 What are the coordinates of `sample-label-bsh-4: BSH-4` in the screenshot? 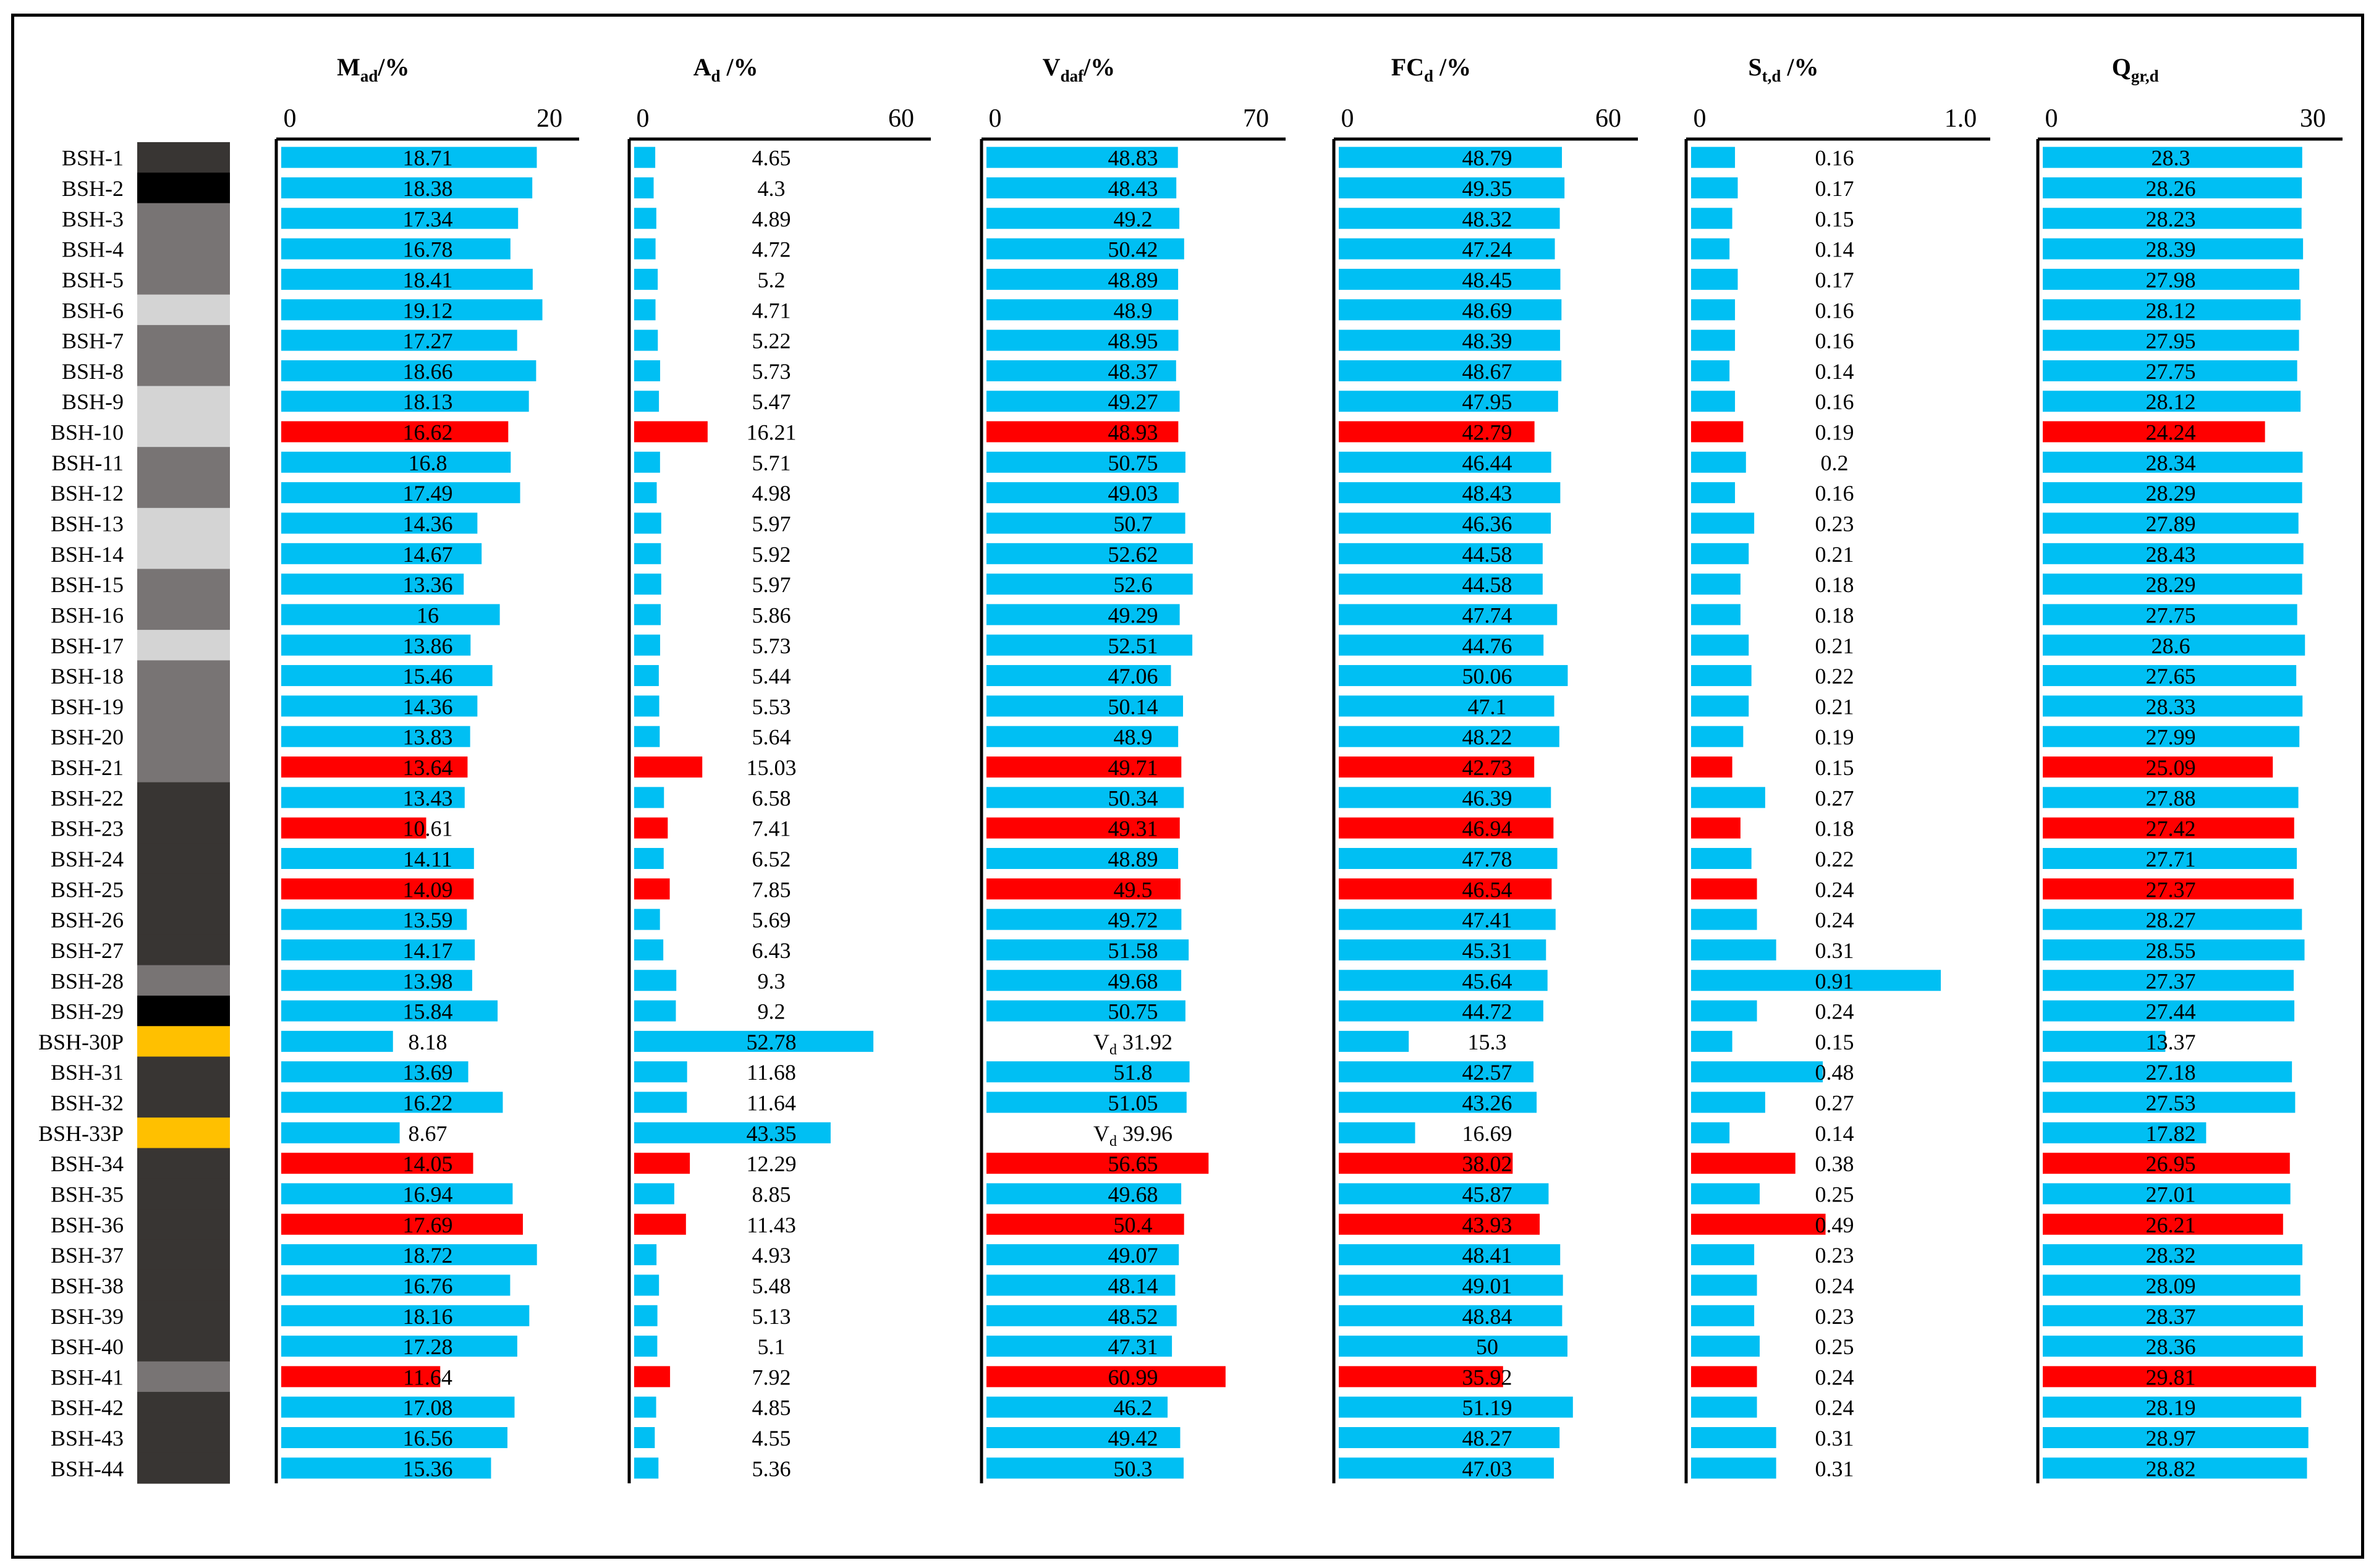 It's located at (93, 249).